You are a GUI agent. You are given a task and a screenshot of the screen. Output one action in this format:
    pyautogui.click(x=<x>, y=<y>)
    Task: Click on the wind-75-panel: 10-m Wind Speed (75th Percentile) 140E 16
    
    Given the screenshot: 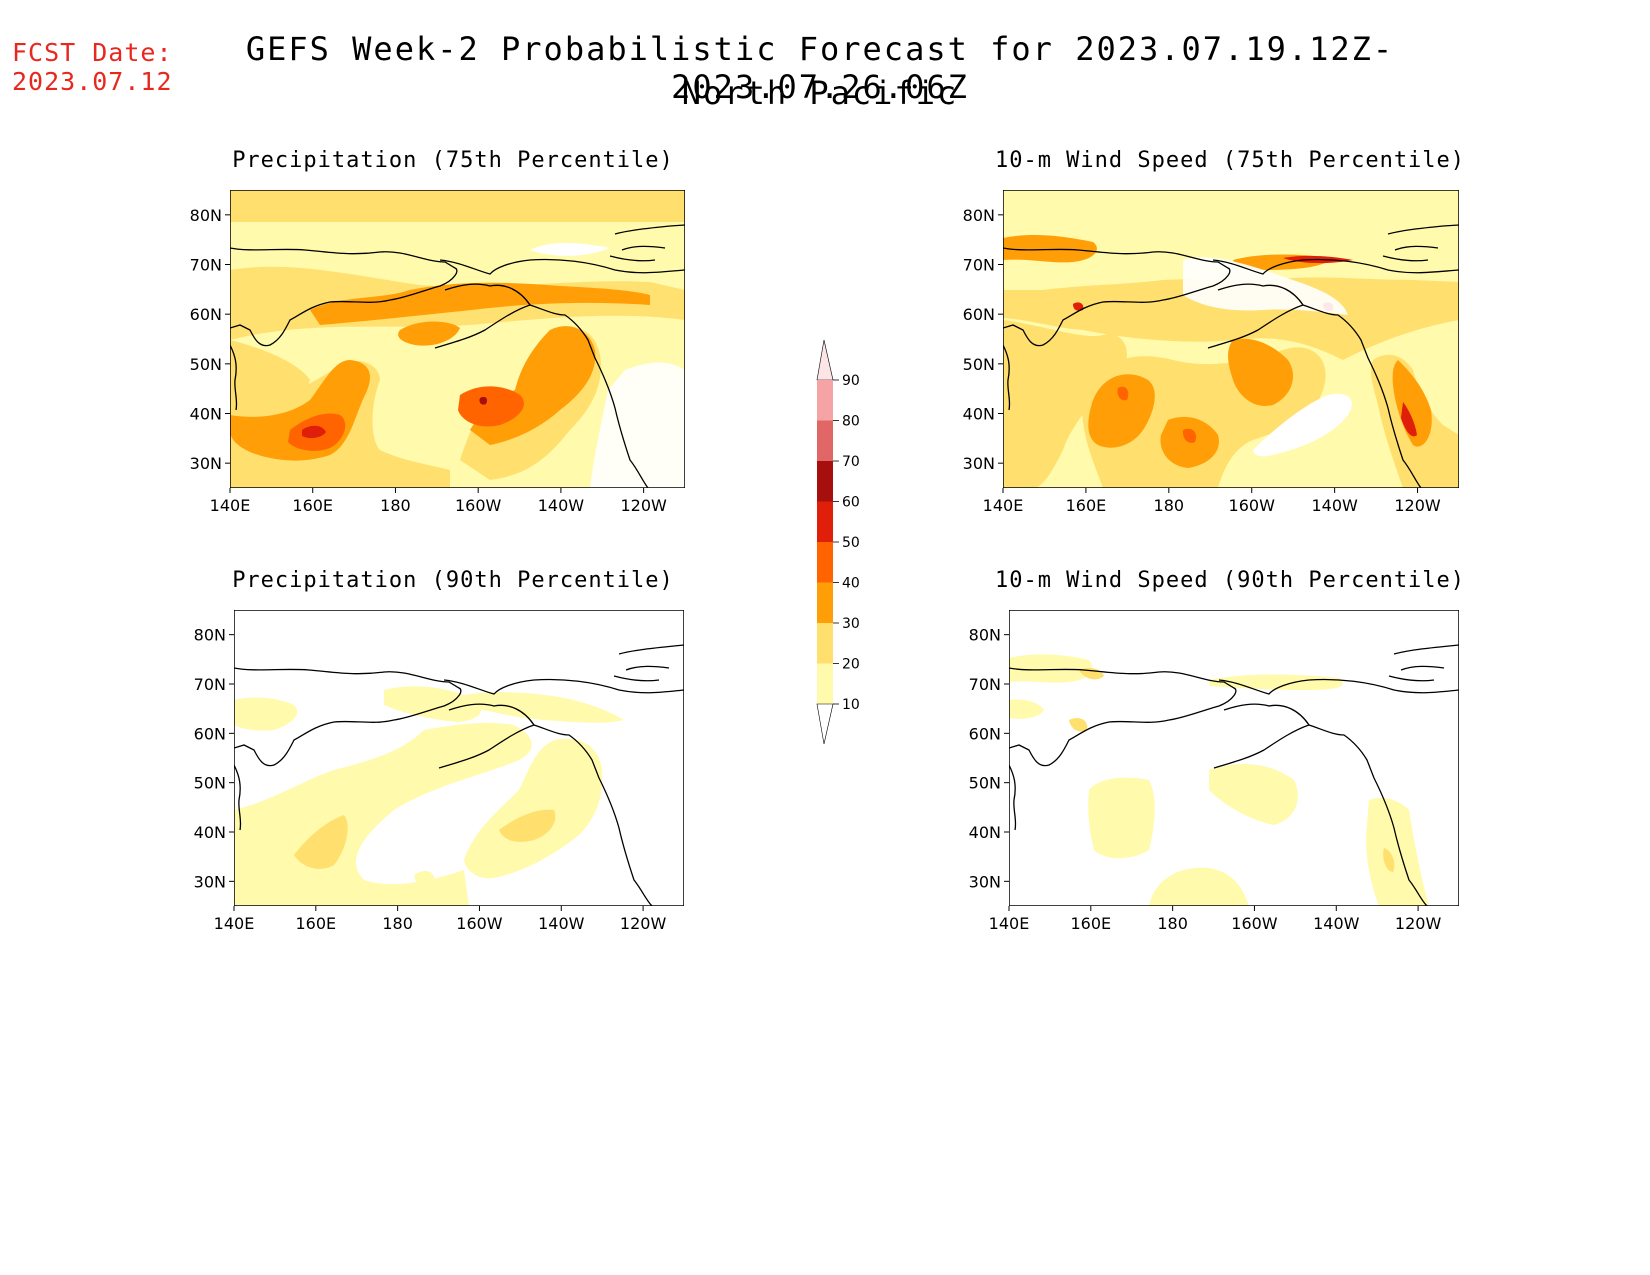 What is the action you would take?
    pyautogui.click(x=1214, y=331)
    